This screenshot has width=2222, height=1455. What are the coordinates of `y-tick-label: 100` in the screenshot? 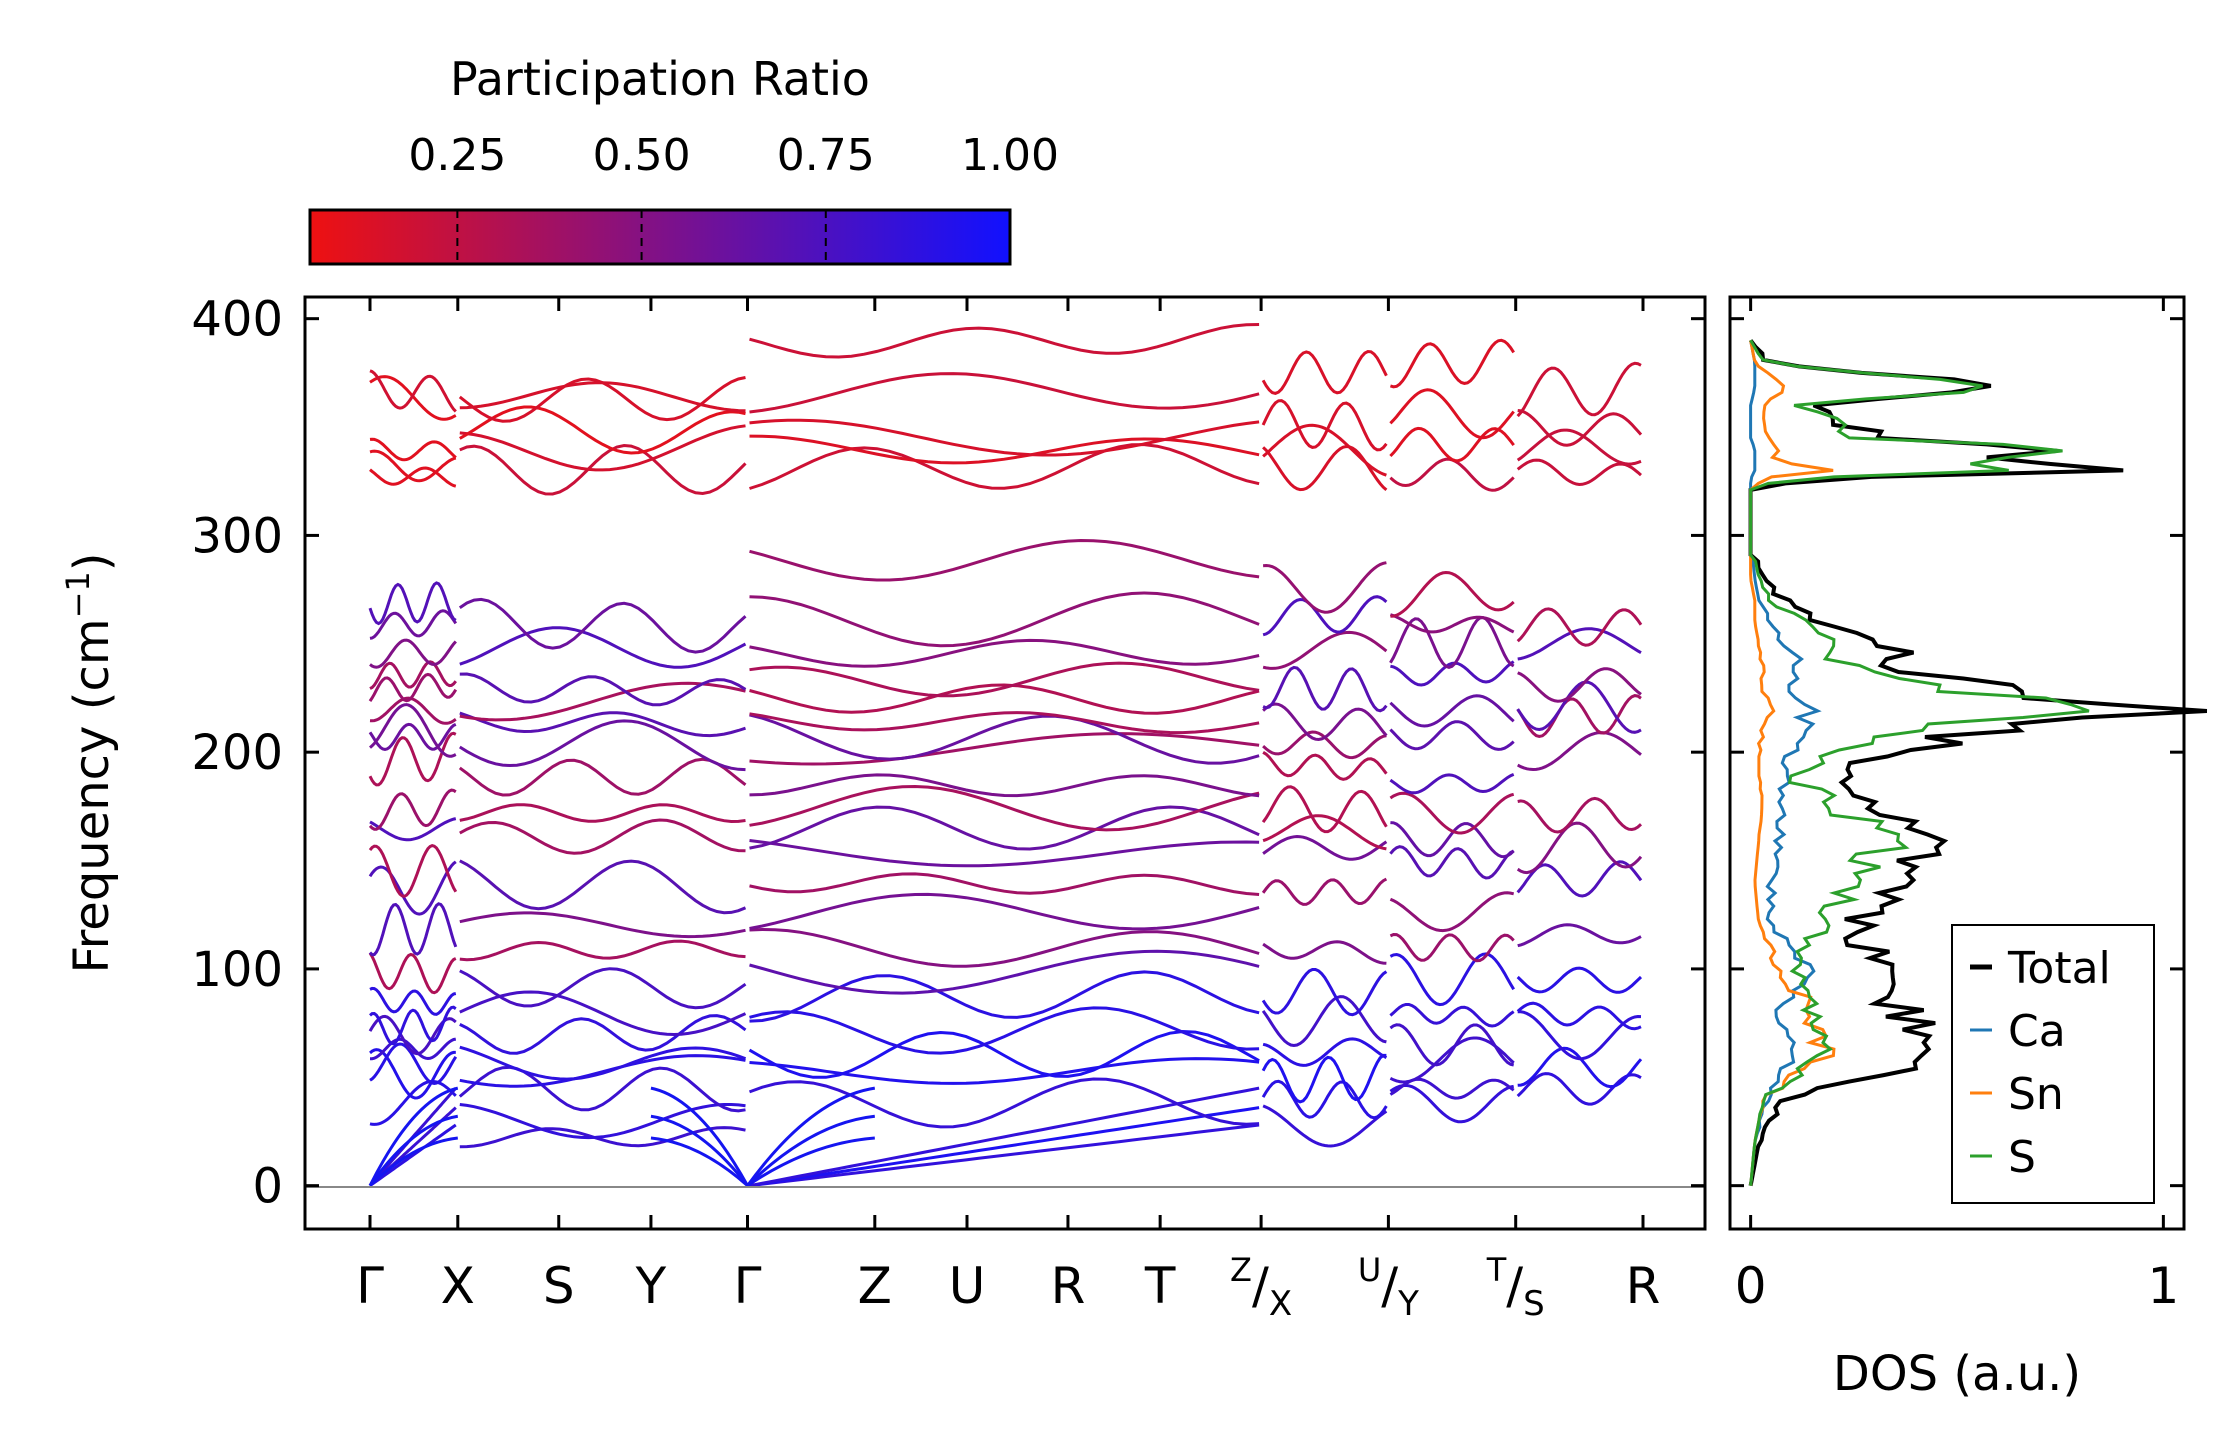 It's located at (237, 970).